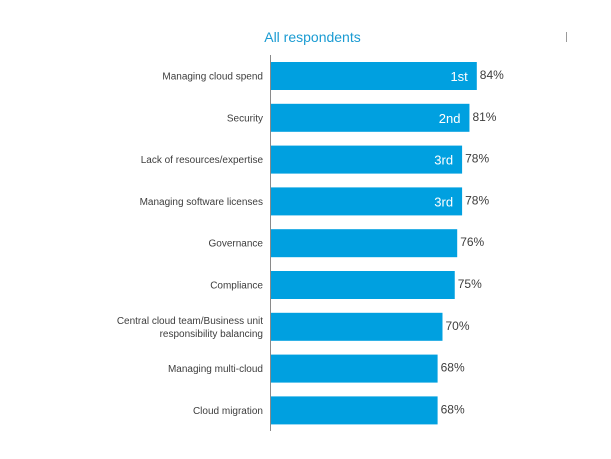 This screenshot has width=611, height=459. I want to click on category-label: Security, so click(245, 118).